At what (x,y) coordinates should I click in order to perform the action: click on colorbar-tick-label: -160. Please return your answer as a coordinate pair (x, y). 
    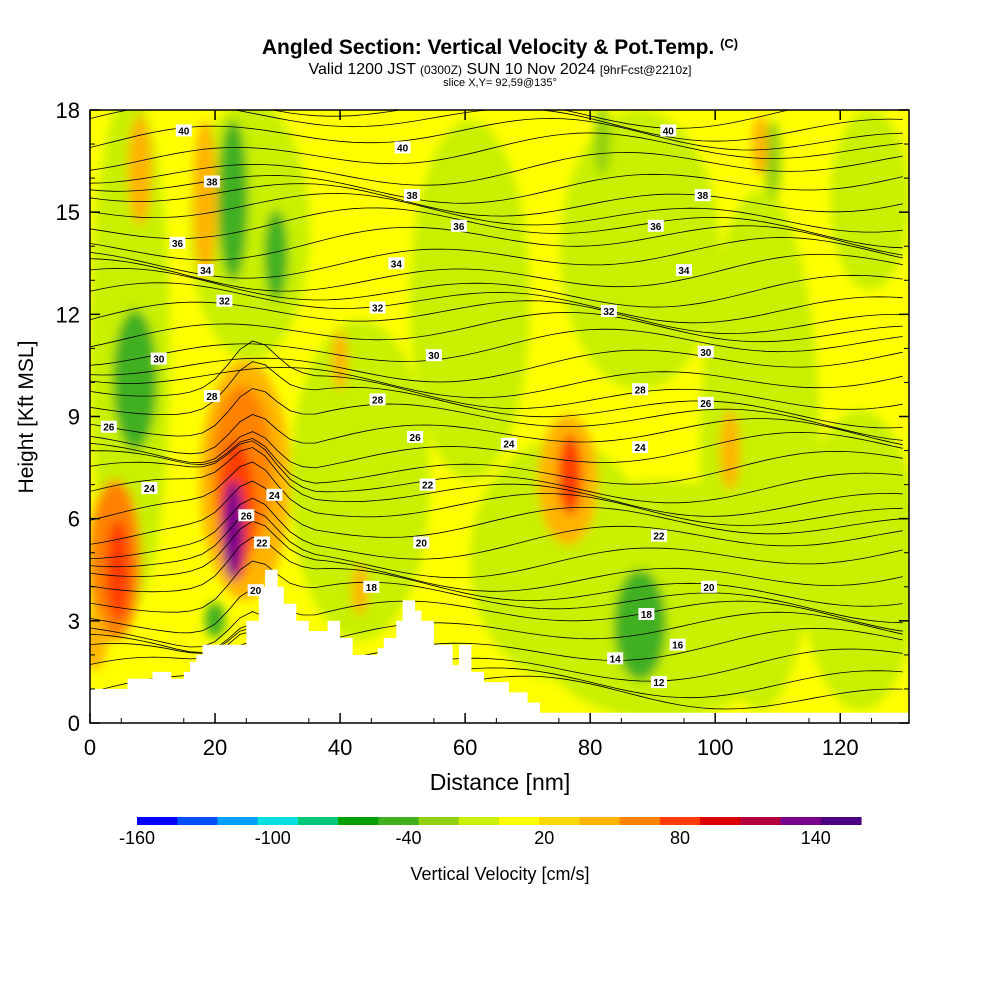
    Looking at the image, I should click on (137, 838).